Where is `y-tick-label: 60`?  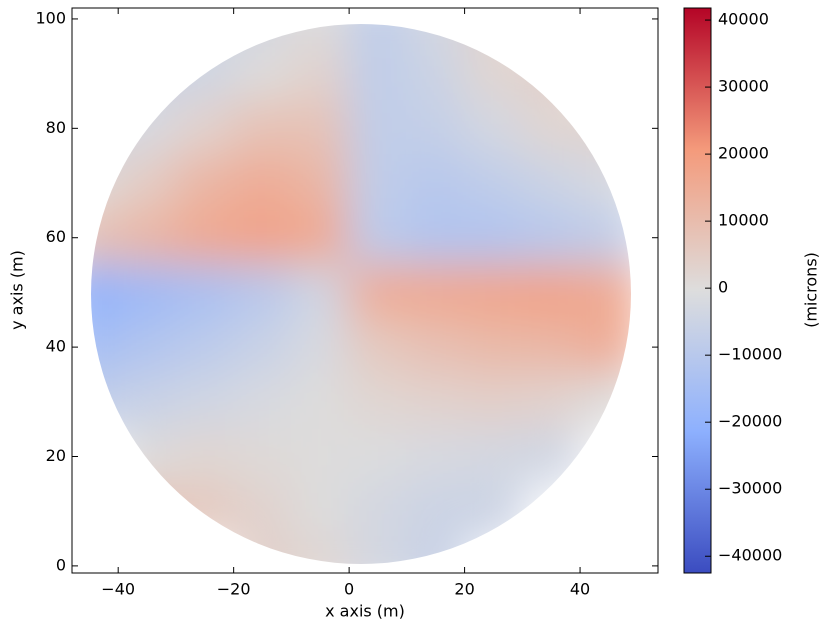 y-tick-label: 60 is located at coordinates (56, 236).